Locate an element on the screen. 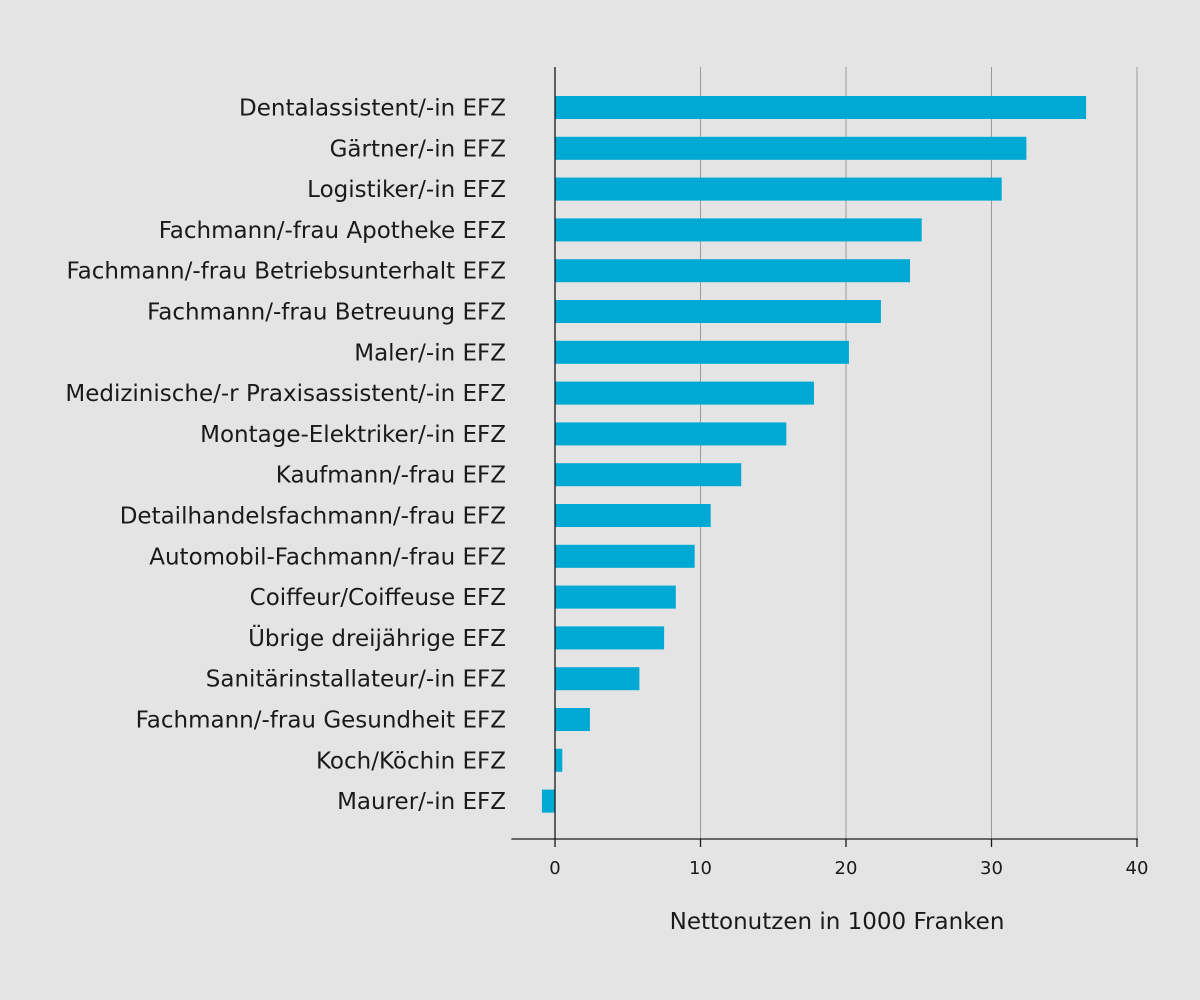 This screenshot has height=1000, width=1200. category-label-10: Detailhandelsfachmann/-frau EFZ is located at coordinates (313, 517).